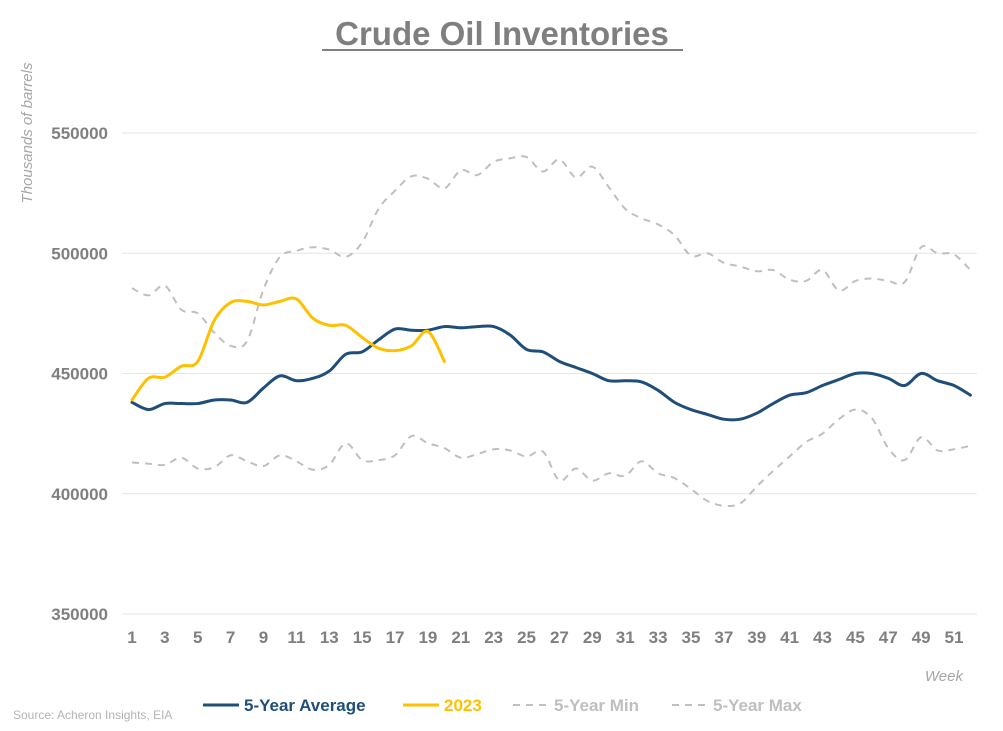  What do you see at coordinates (329, 637) in the screenshot?
I see `x-tick-label: 13` at bounding box center [329, 637].